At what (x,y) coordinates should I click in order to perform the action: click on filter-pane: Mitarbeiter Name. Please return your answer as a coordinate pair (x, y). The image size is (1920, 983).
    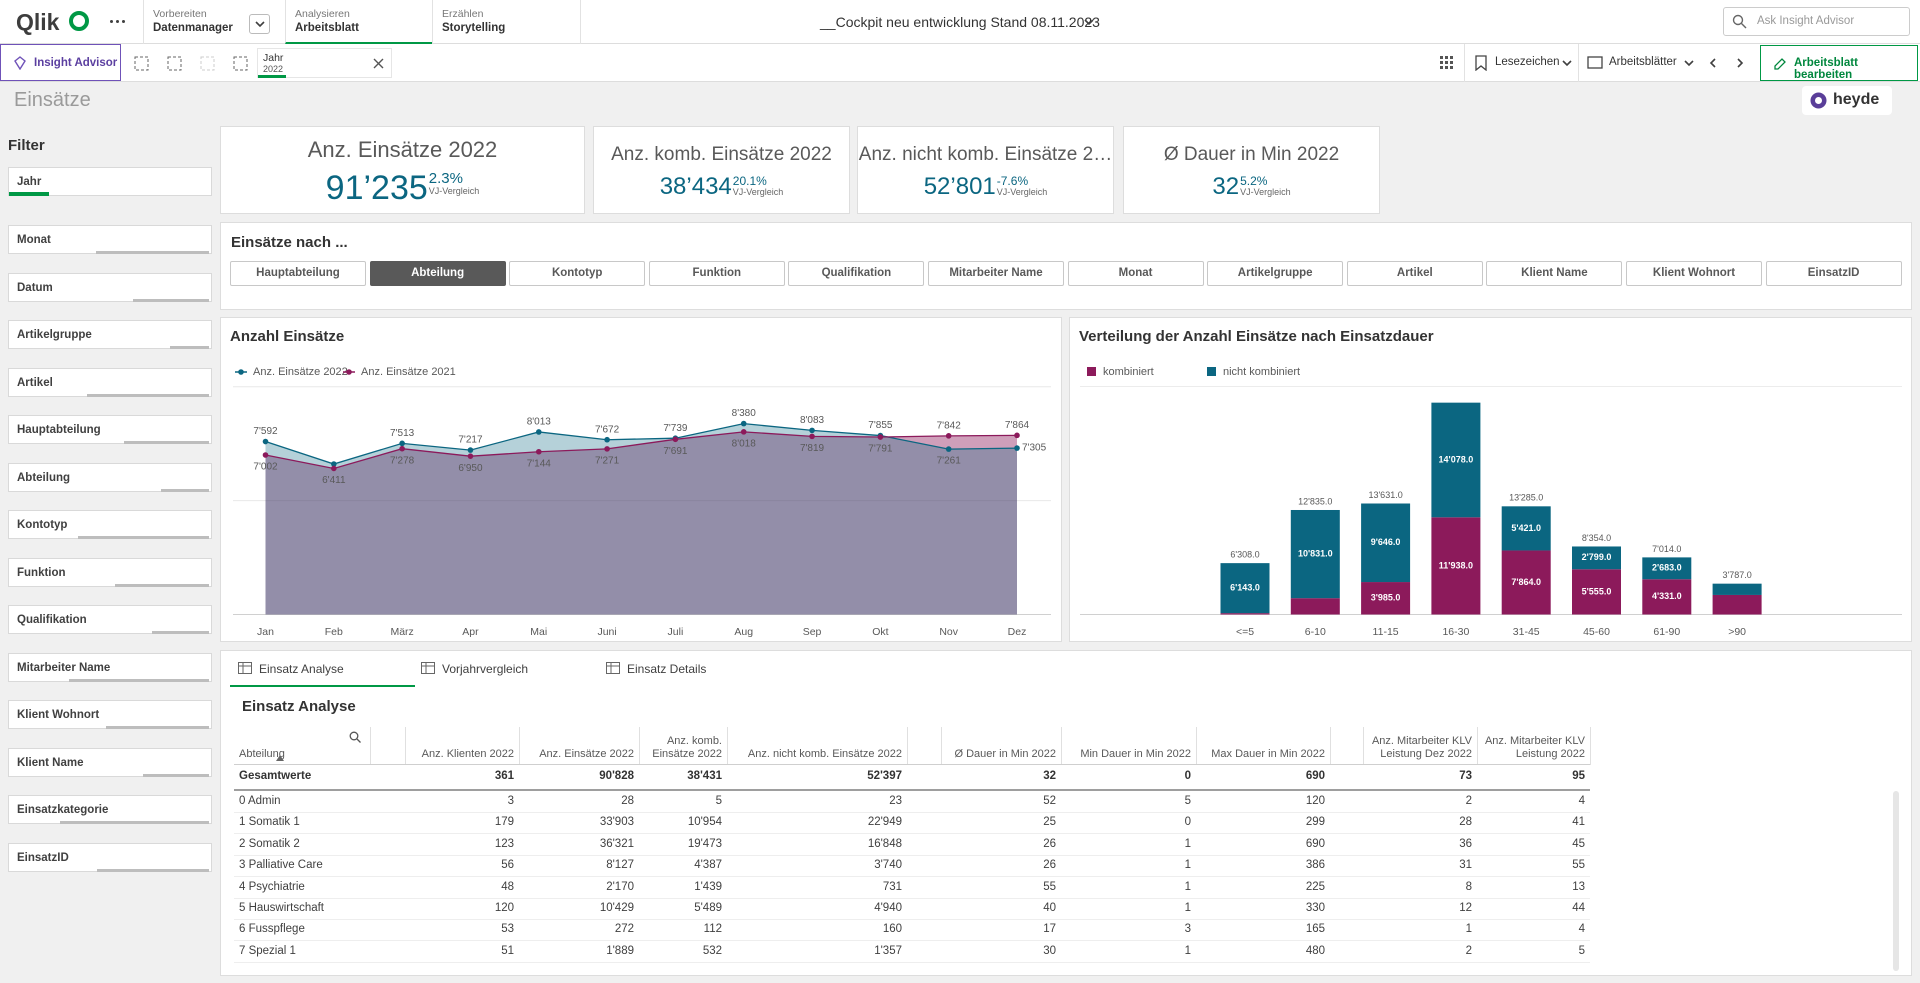
    Looking at the image, I should click on (110, 667).